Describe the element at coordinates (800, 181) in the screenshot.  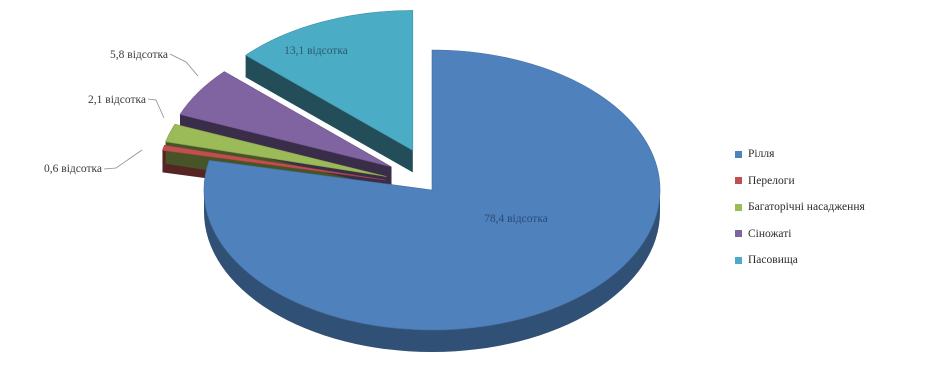
I see `legend-item-perelohy: Перелоги` at that location.